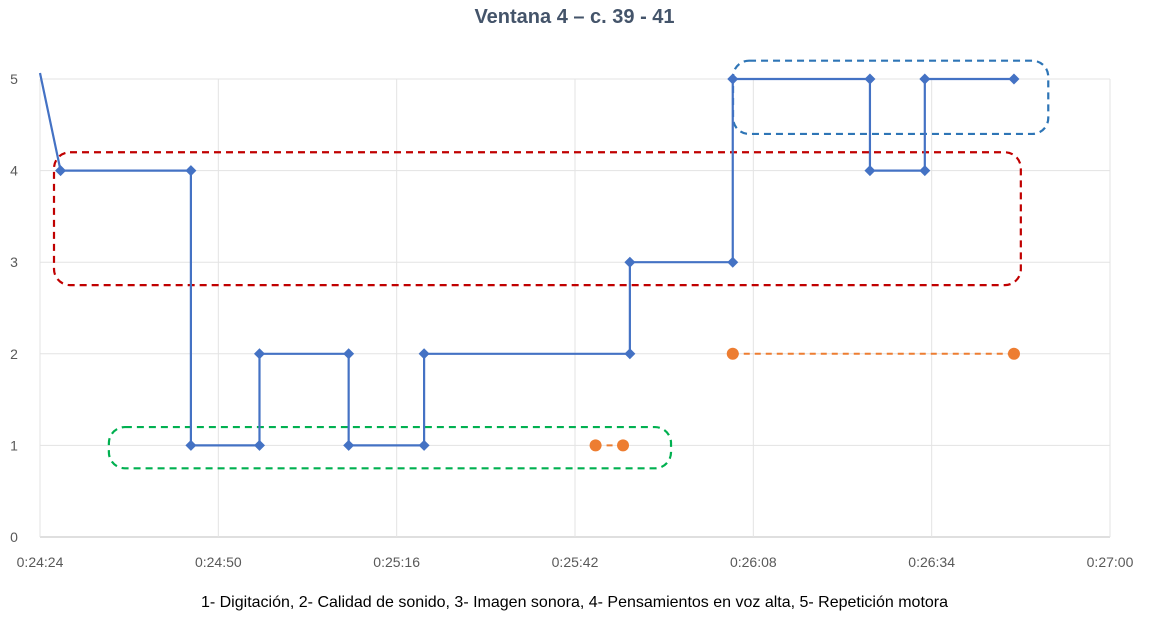 Image resolution: width=1149 pixels, height=617 pixels. I want to click on x-tick-label: 0:27:00, so click(1110, 562).